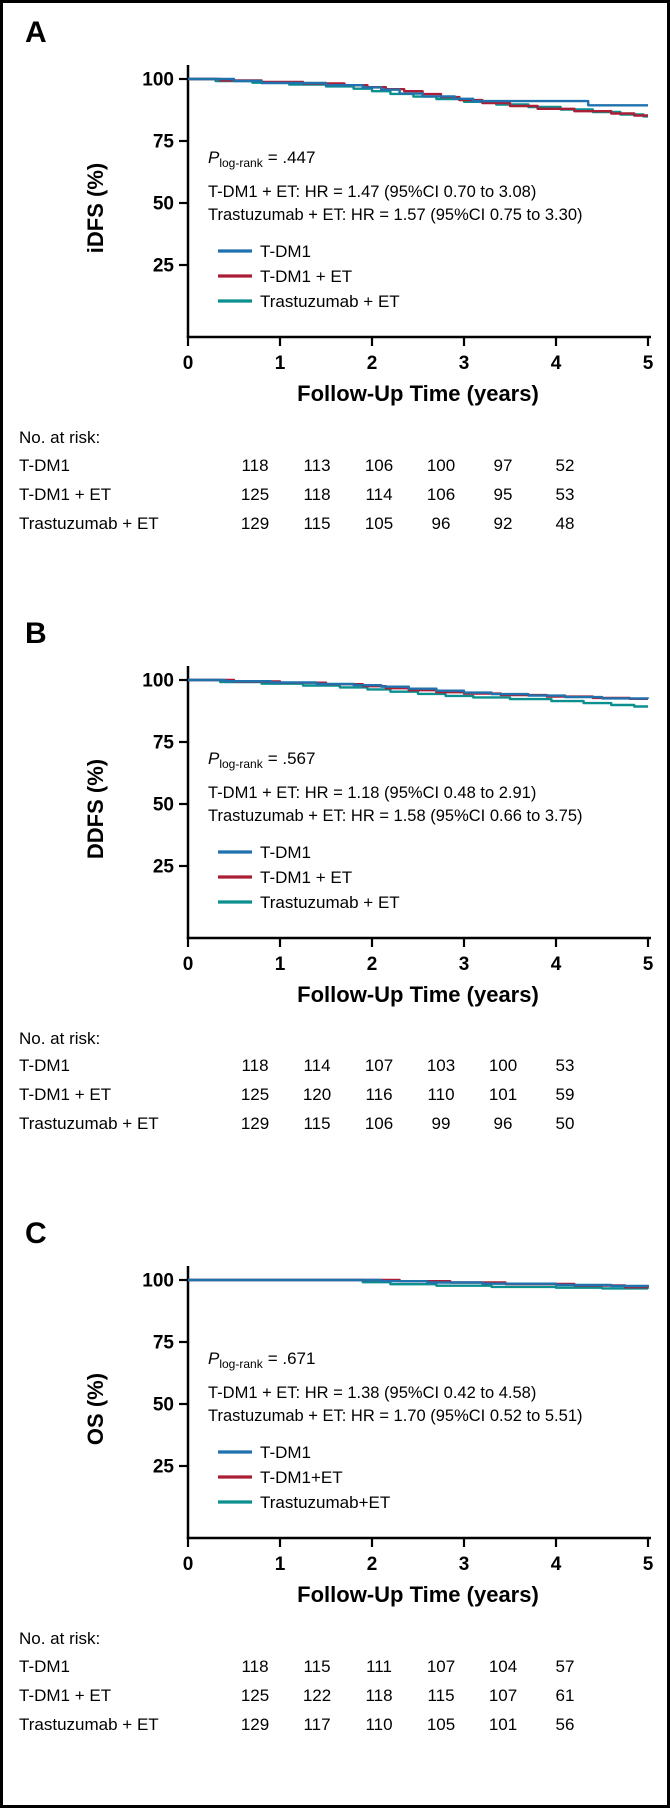 The width and height of the screenshot is (670, 1808). What do you see at coordinates (379, 523) in the screenshot?
I see `risk-count: 105` at bounding box center [379, 523].